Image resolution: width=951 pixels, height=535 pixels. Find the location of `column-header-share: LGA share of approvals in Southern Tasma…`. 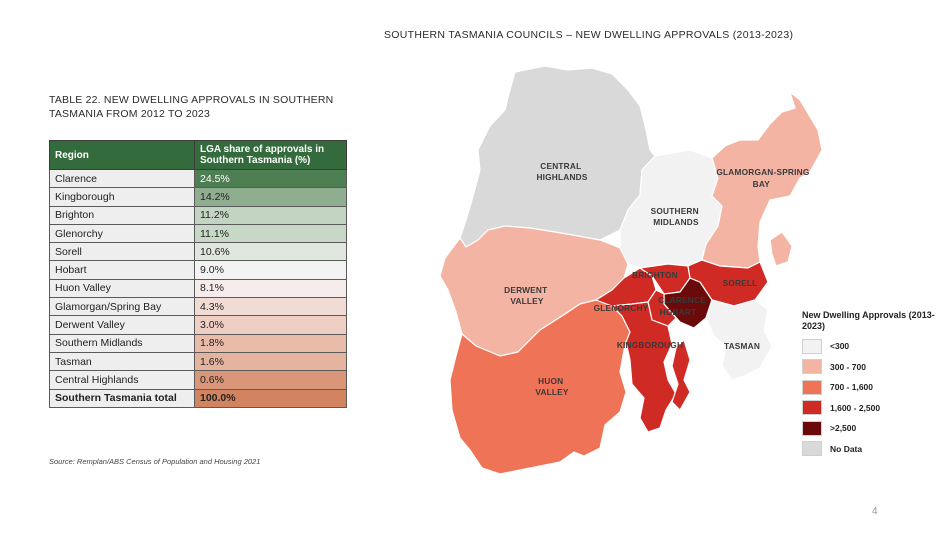

column-header-share: LGA share of approvals in Southern Tasma… is located at coordinates (270, 155).